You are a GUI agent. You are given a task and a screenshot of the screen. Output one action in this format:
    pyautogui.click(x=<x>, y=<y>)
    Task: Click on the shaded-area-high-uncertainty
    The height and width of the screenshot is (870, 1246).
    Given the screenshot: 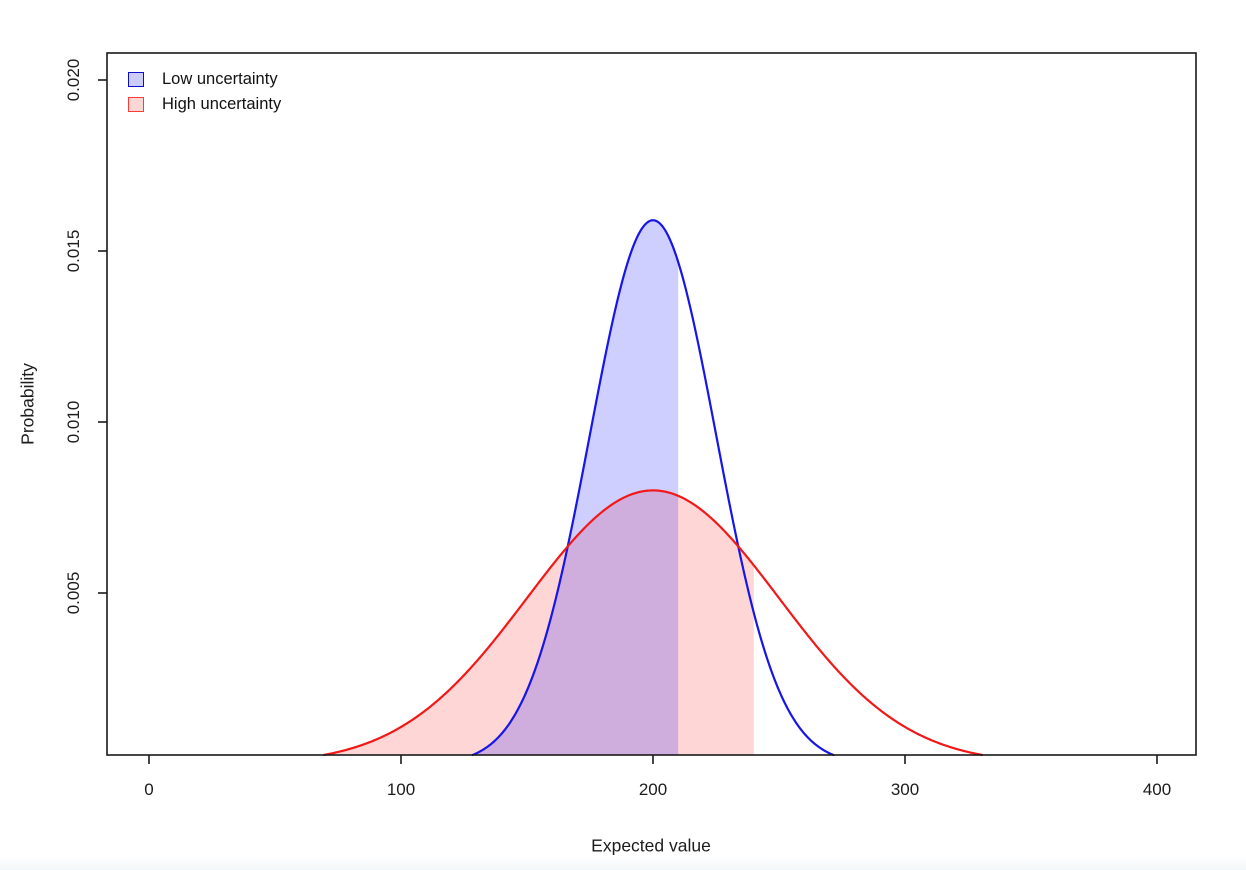 What is the action you would take?
    pyautogui.click(x=538, y=622)
    